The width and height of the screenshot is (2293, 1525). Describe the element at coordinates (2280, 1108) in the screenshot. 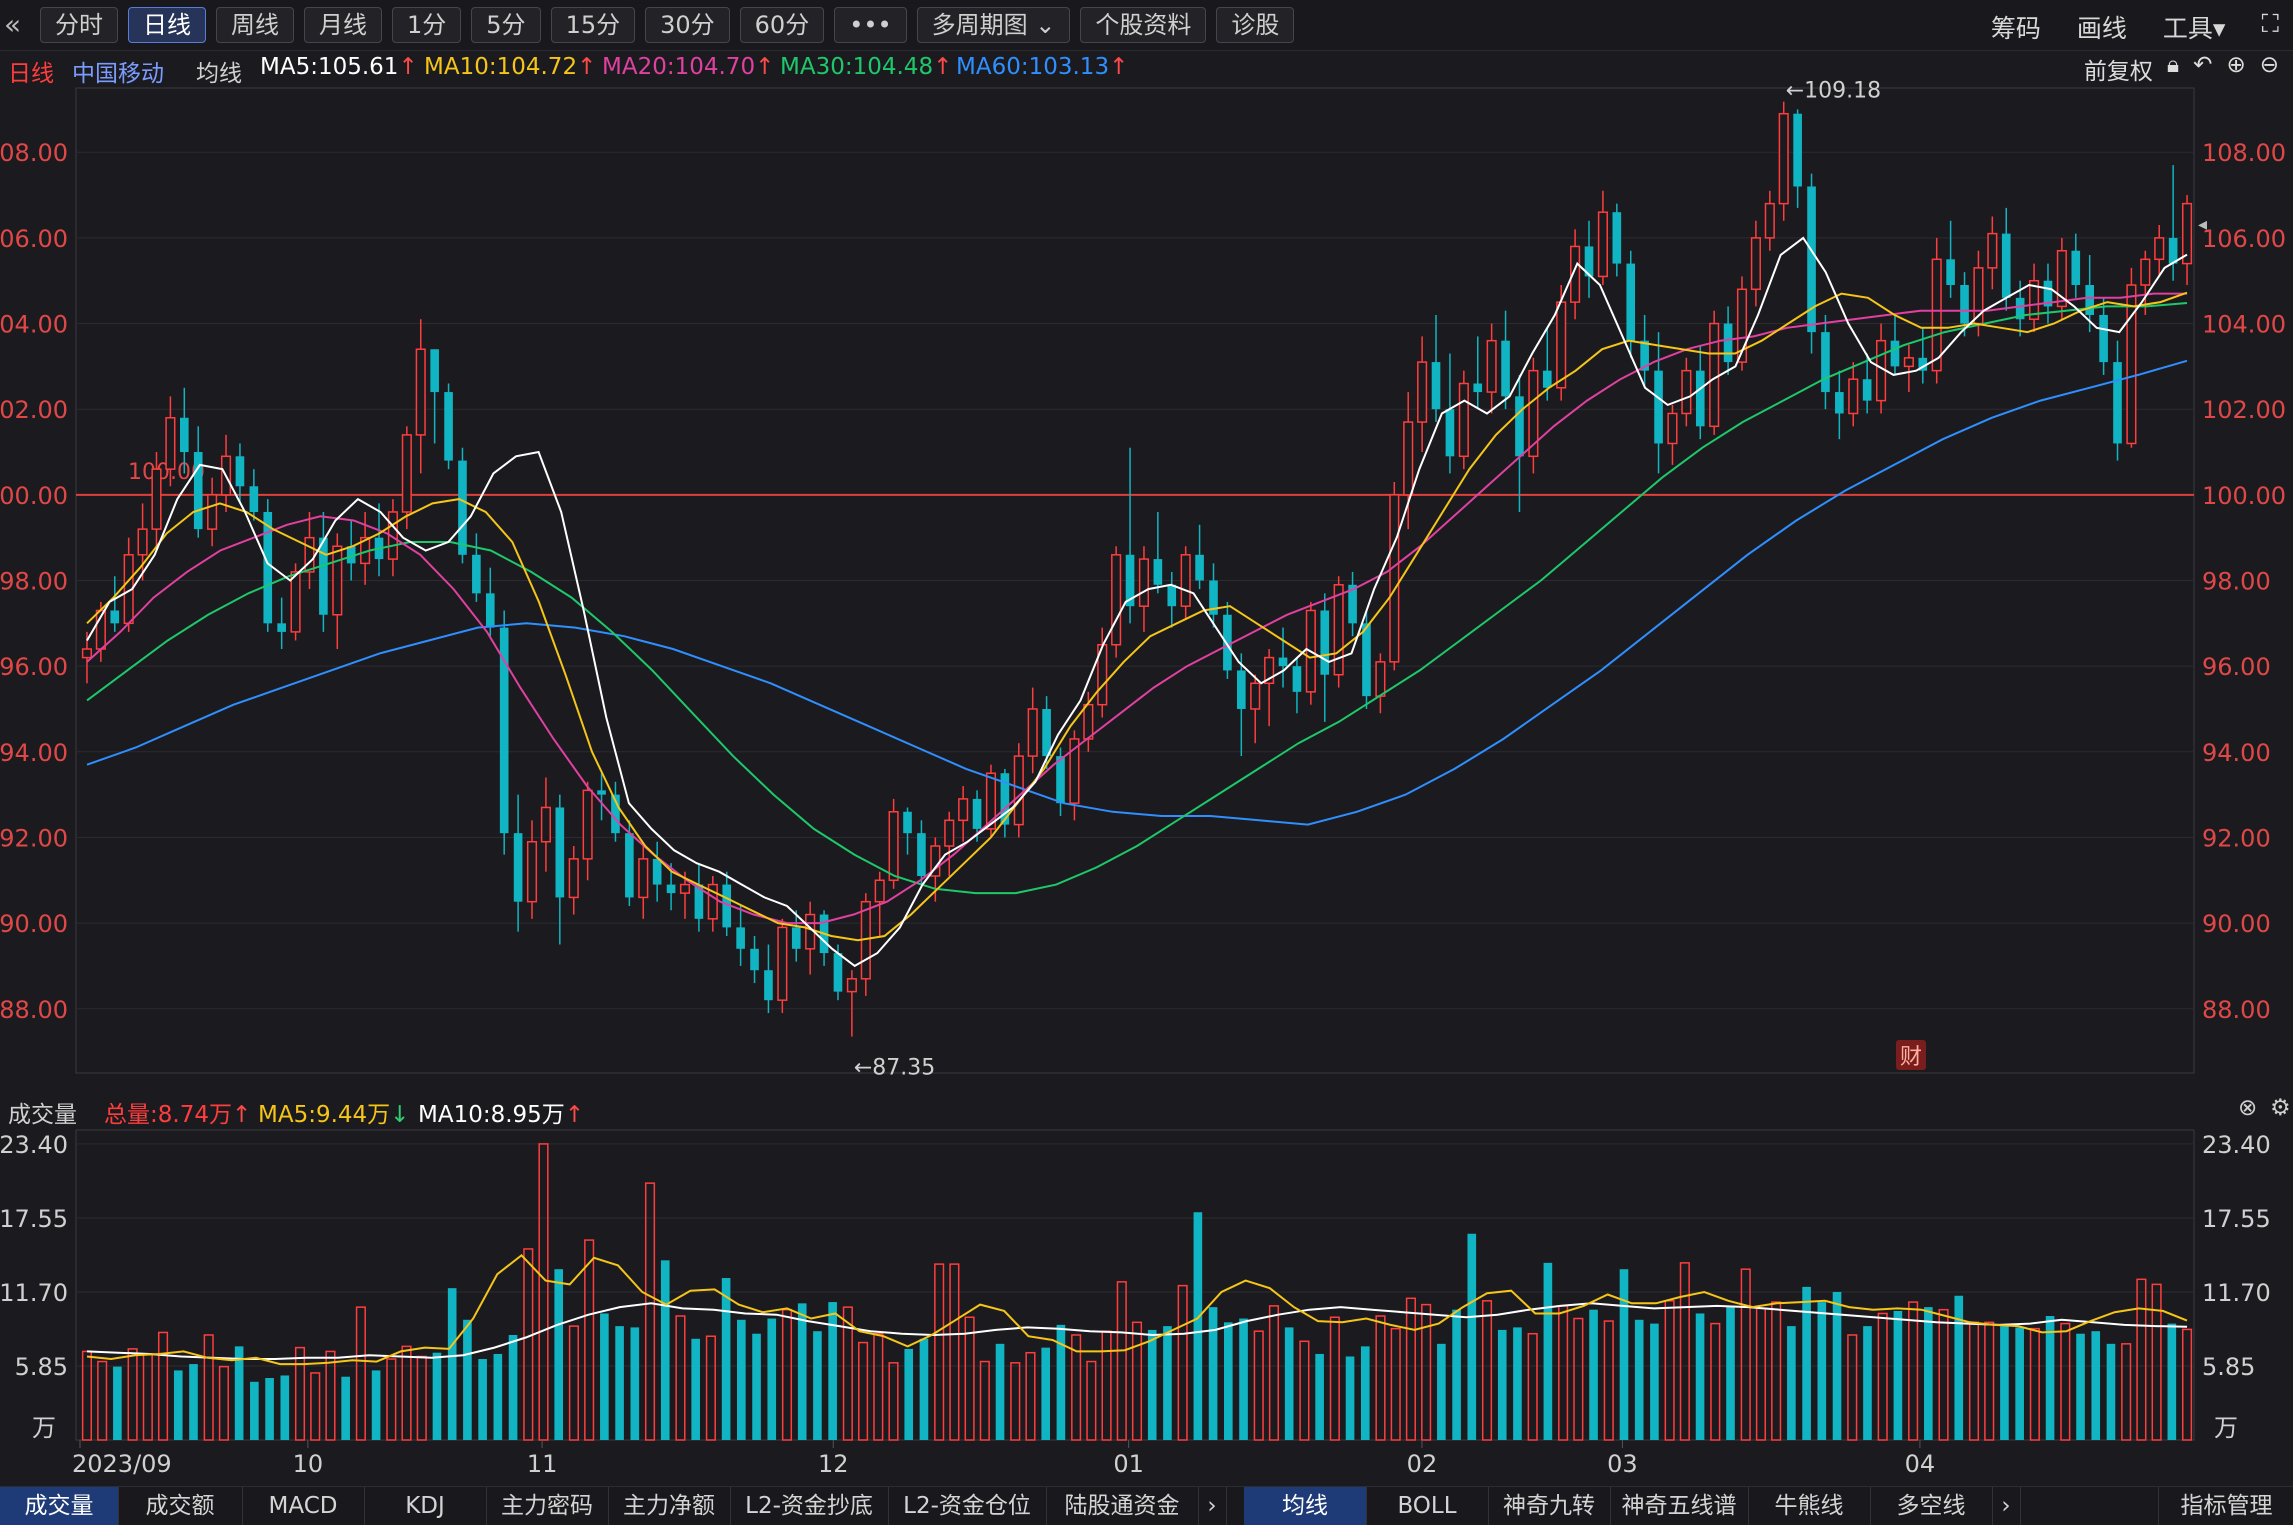

I see `settings-icon: ⚙` at that location.